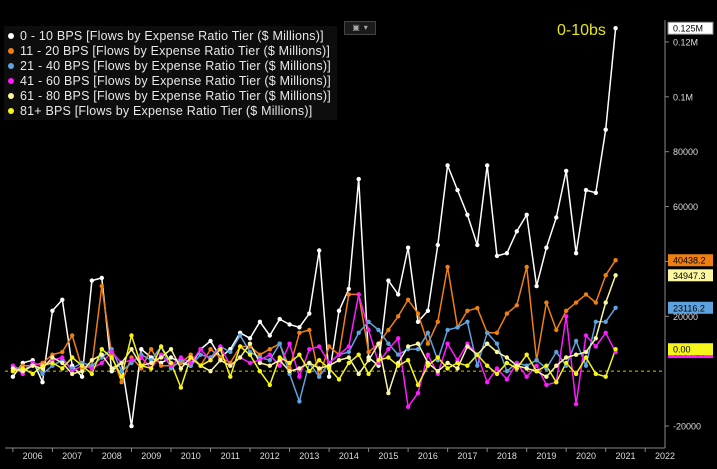 This screenshot has width=717, height=469. I want to click on end-value-tag: 34947.3, so click(690, 275).